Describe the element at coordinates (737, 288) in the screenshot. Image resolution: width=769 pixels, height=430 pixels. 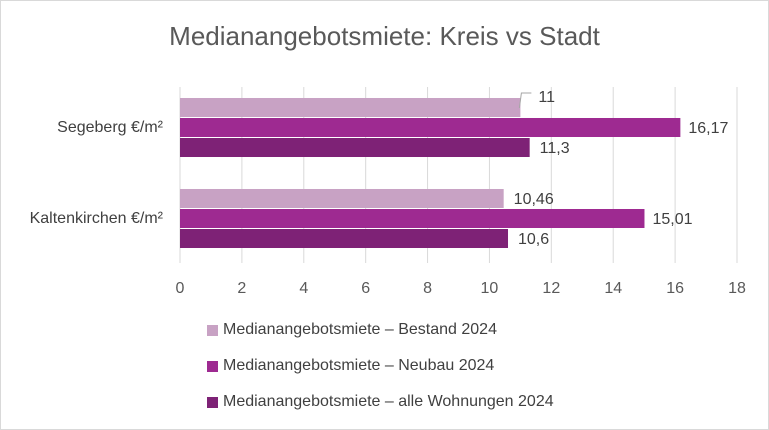
I see `x-tick-label: 18` at that location.